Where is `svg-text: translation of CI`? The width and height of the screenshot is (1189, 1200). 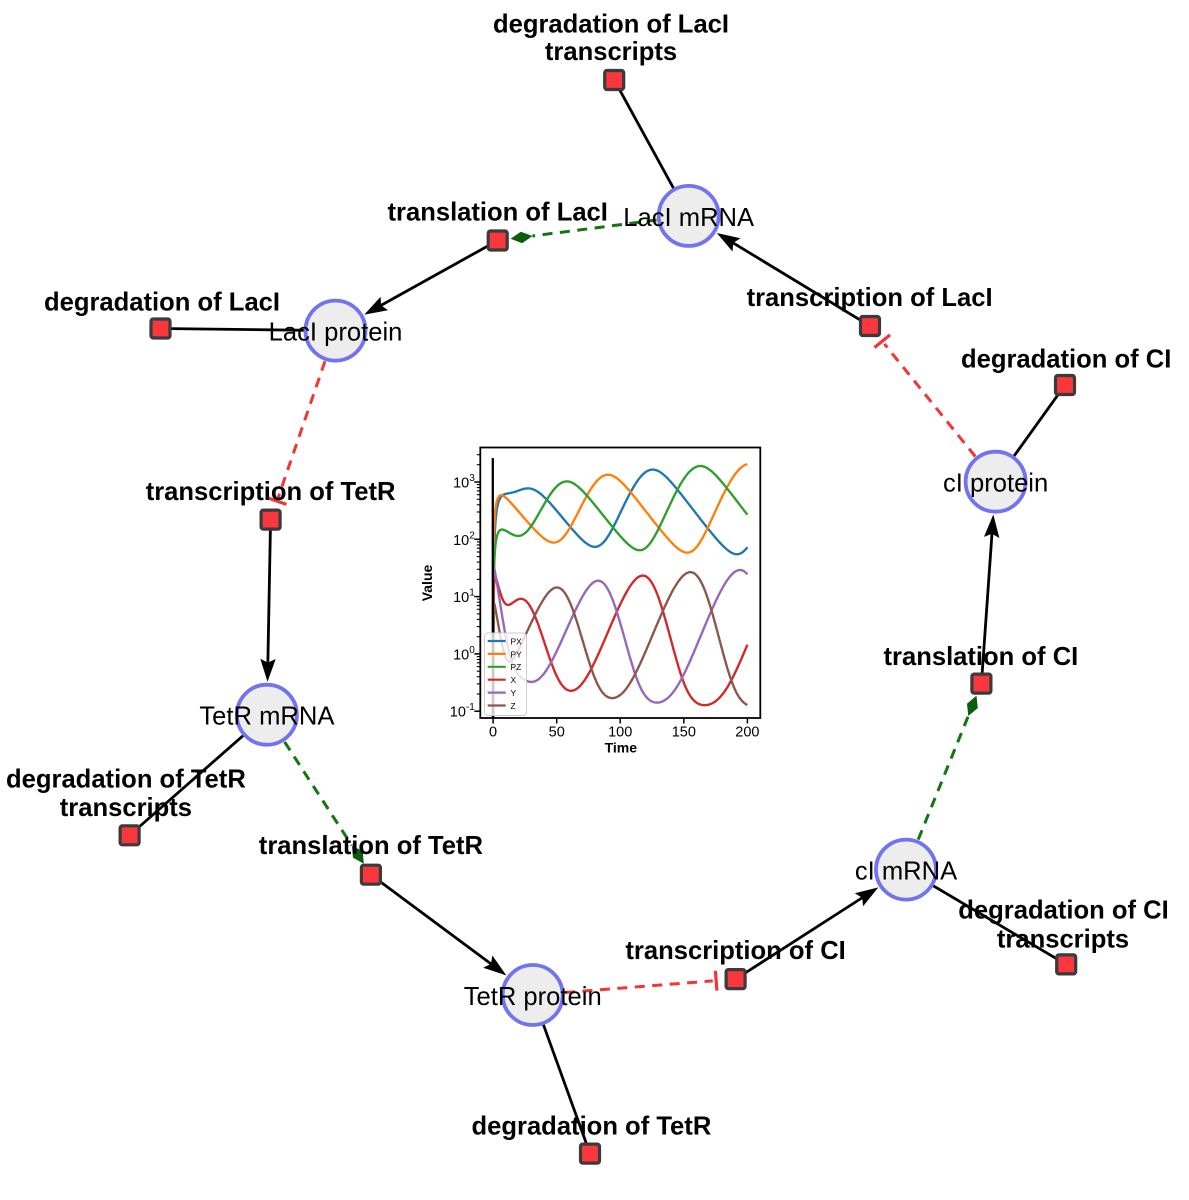 svg-text: translation of CI is located at coordinates (980, 657).